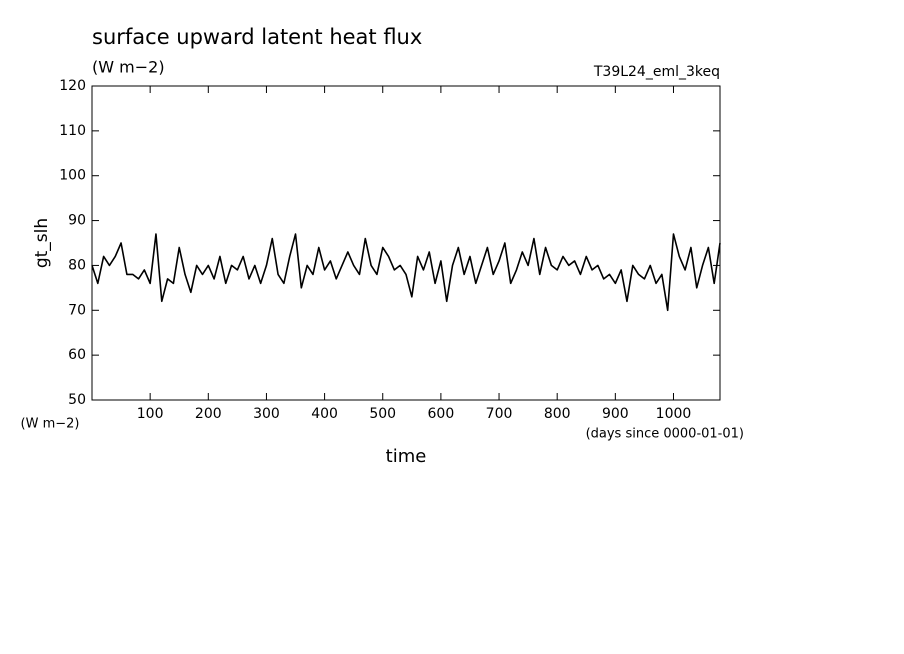  Describe the element at coordinates (656, 72) in the screenshot. I see `experiment-label: T39L24_eml_3keq` at that location.